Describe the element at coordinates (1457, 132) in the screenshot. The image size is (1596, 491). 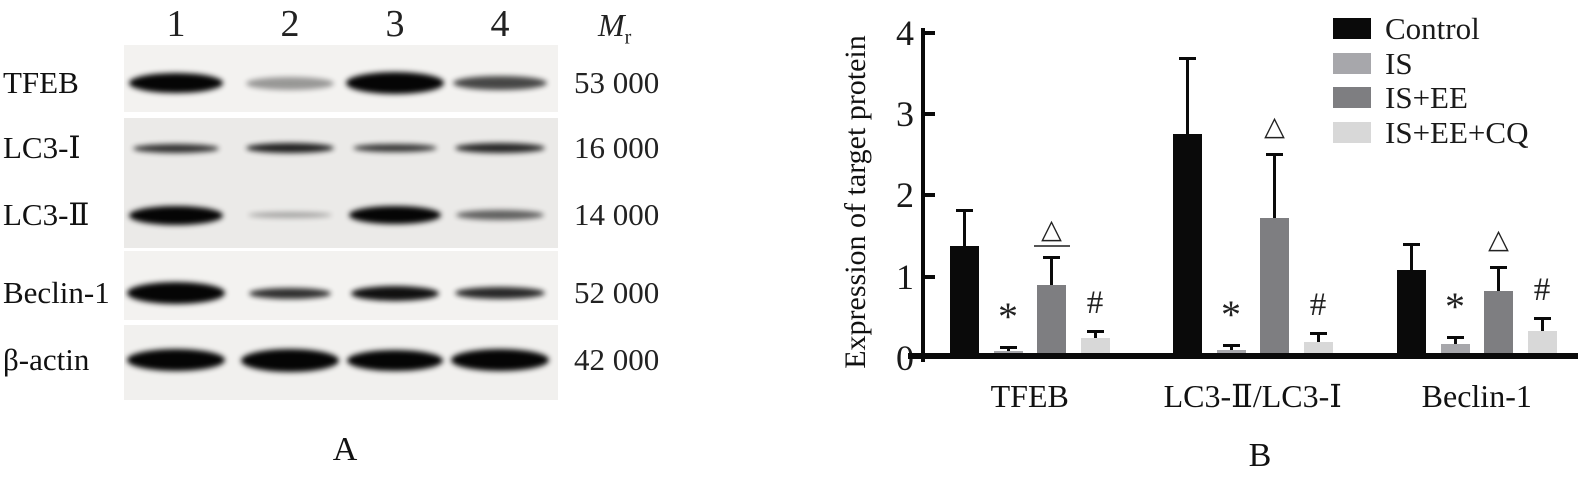
I see `legend-label-IS+EE+CQ: IS+EE+CQ` at that location.